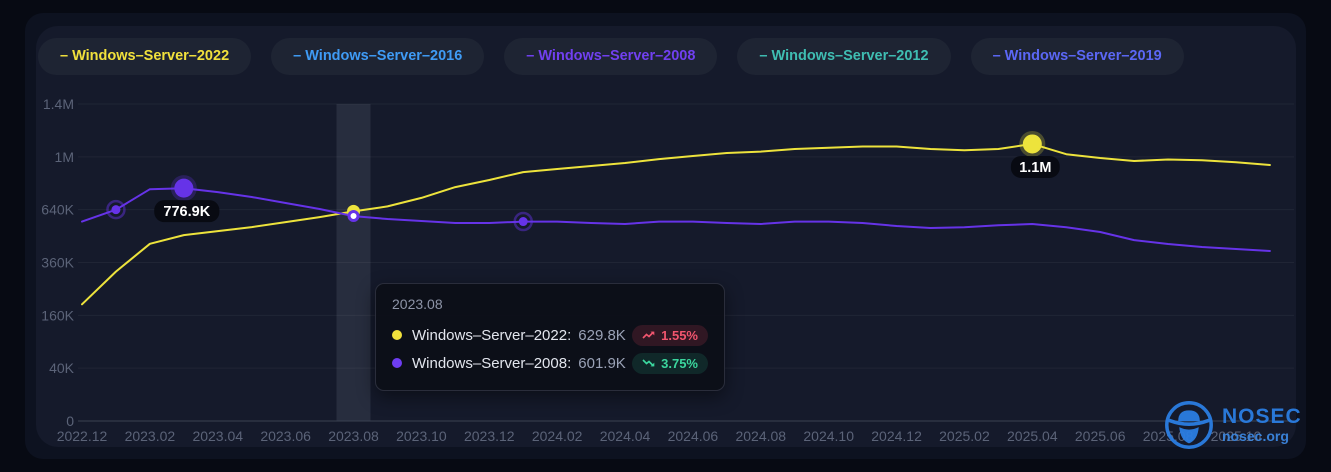 The height and width of the screenshot is (472, 1331). I want to click on x-axis-label: 2024.12, so click(896, 436).